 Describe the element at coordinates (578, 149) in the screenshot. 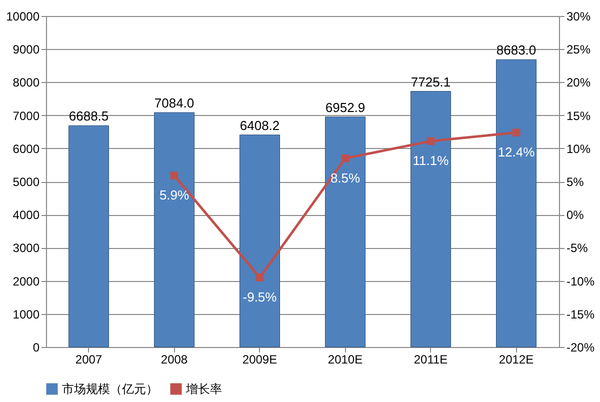

I see `y2-tick-label: 10%` at that location.